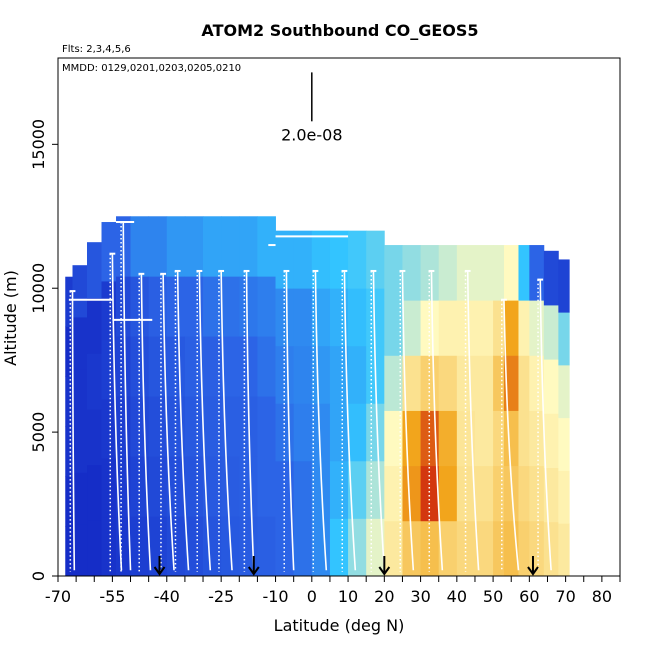 This screenshot has height=650, width=650. I want to click on y-tick-label: 10000, so click(38, 288).